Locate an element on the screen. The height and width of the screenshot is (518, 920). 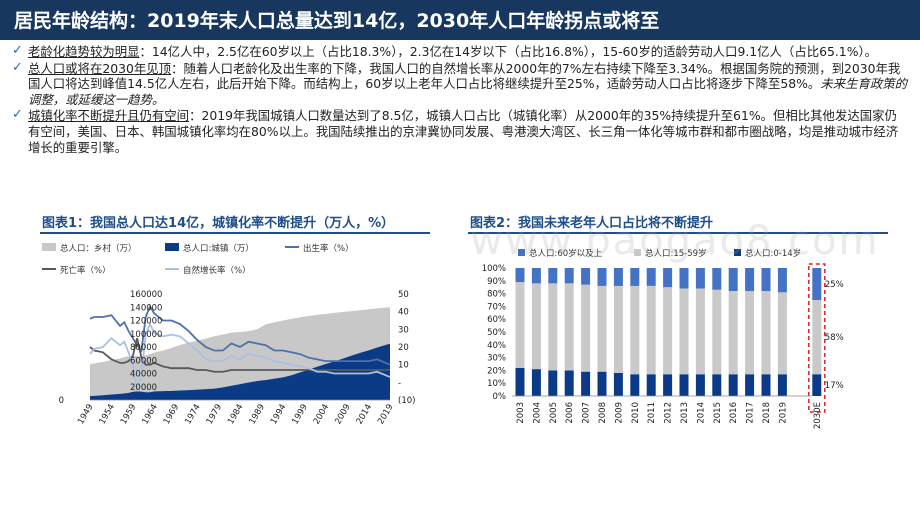
legend-label: 总人口:城镇（万） is located at coordinates (218, 248).